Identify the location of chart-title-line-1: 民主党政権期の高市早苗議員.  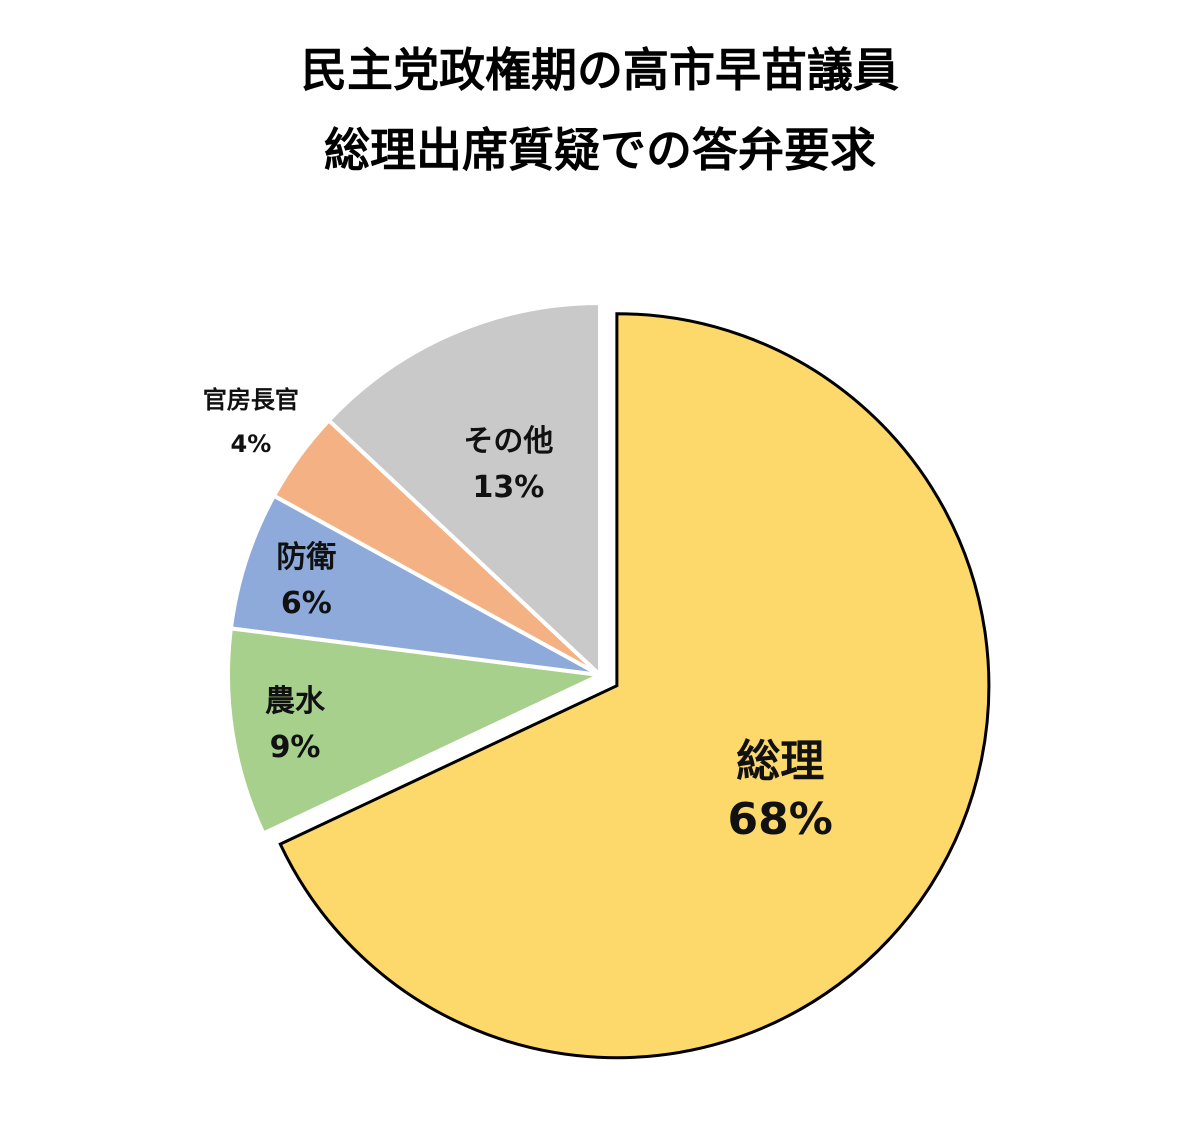
(600, 70).